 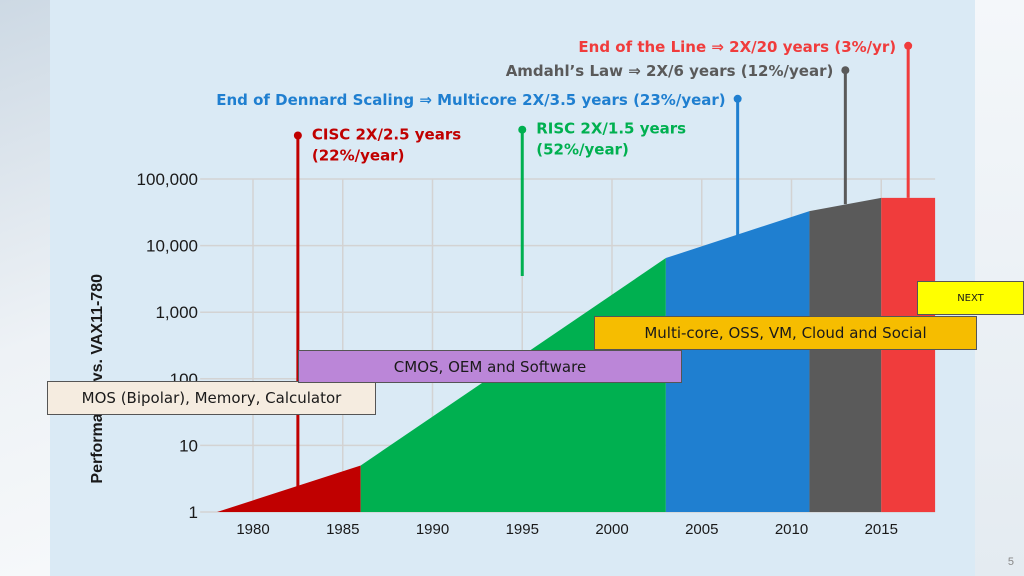 I want to click on annotation-label-risc: RISC 2X/1.5 years, so click(x=611, y=129).